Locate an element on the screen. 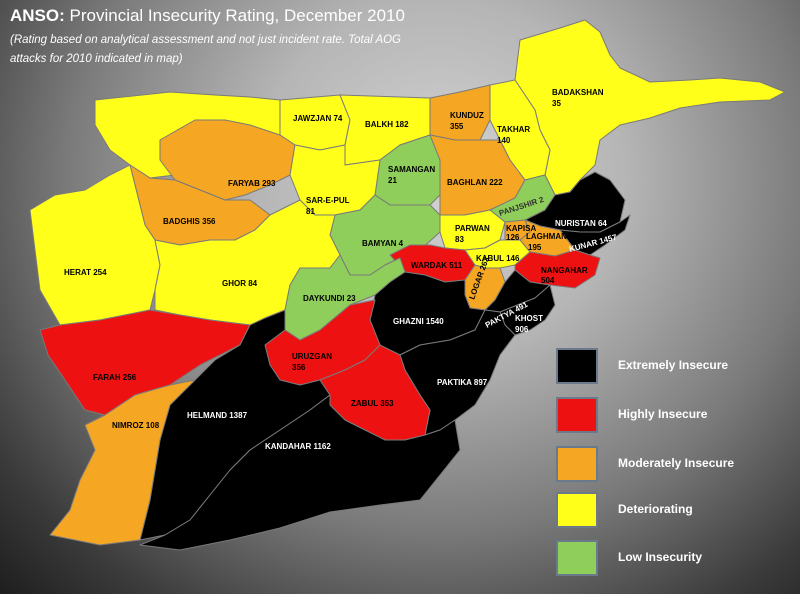 The image size is (800, 594). legend-label: Deteriorating is located at coordinates (655, 509).